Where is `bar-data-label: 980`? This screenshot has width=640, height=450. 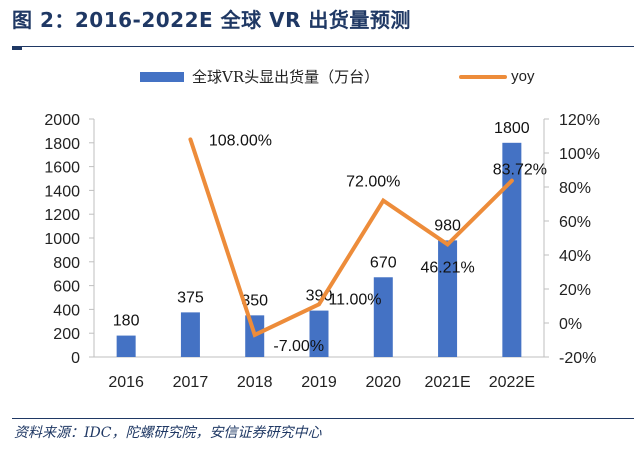 bar-data-label: 980 is located at coordinates (447, 225).